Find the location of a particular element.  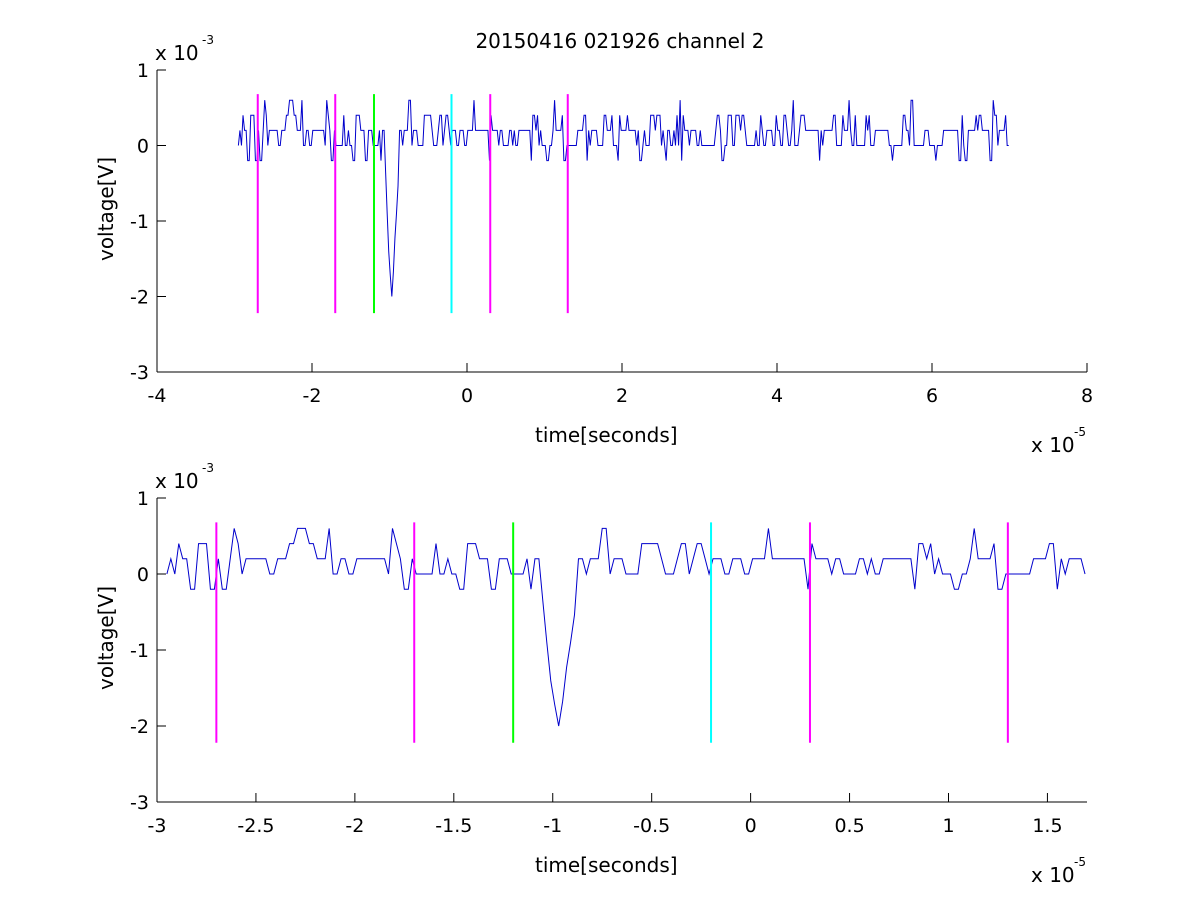

x-tick-label: -1 is located at coordinates (552, 826).